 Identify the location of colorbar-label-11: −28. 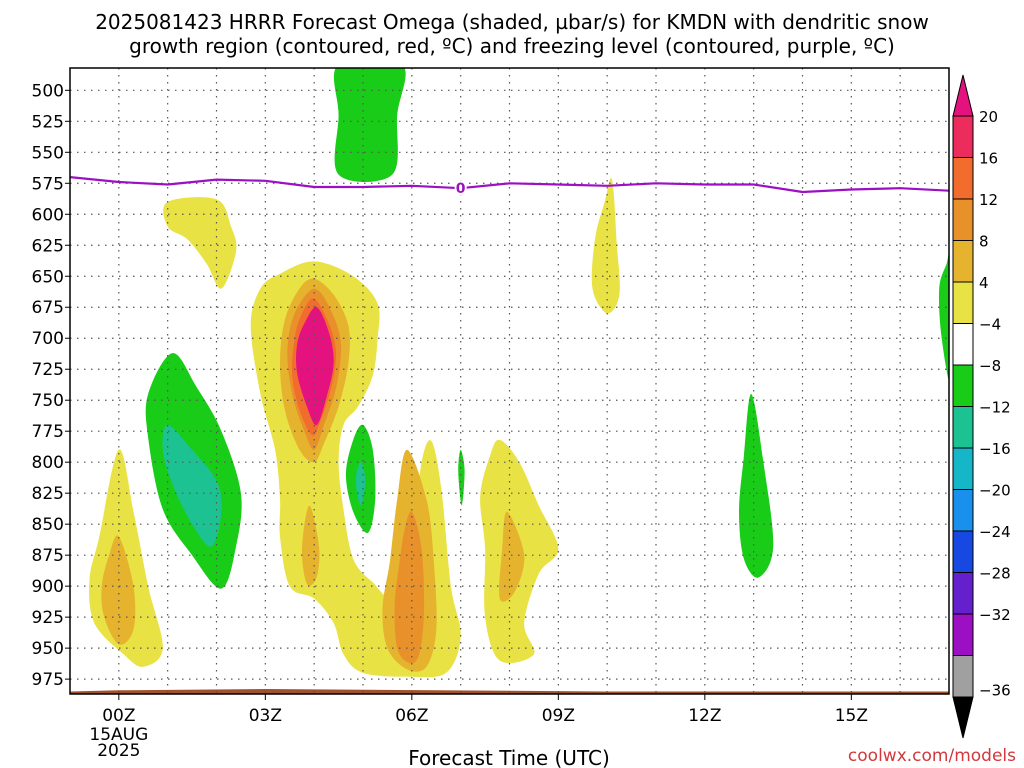
(995, 574).